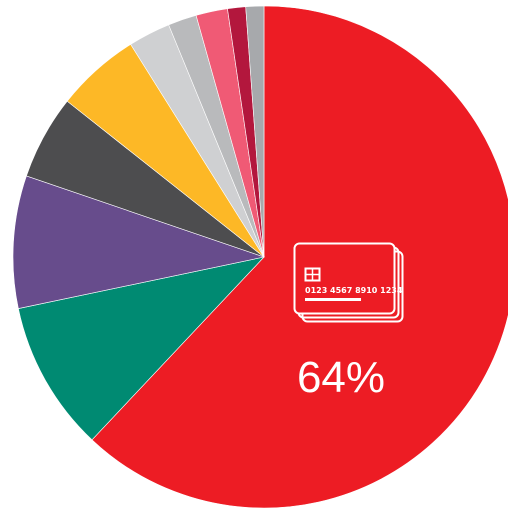  Describe the element at coordinates (354, 290) in the screenshot. I see `card-number: 0123 4567 8910 1234` at that location.